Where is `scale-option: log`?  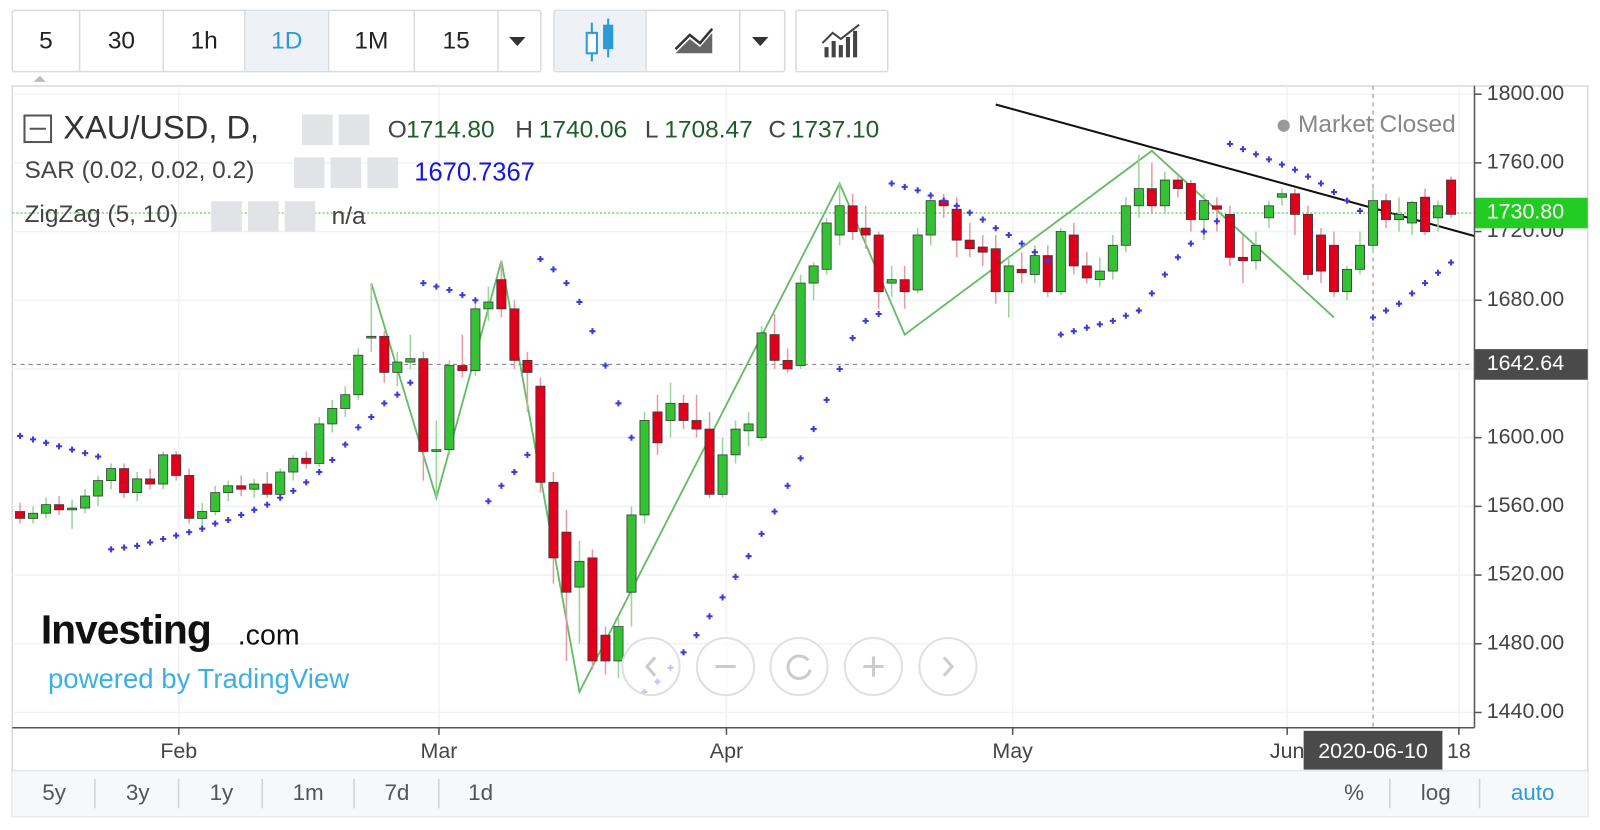 scale-option: log is located at coordinates (1436, 792).